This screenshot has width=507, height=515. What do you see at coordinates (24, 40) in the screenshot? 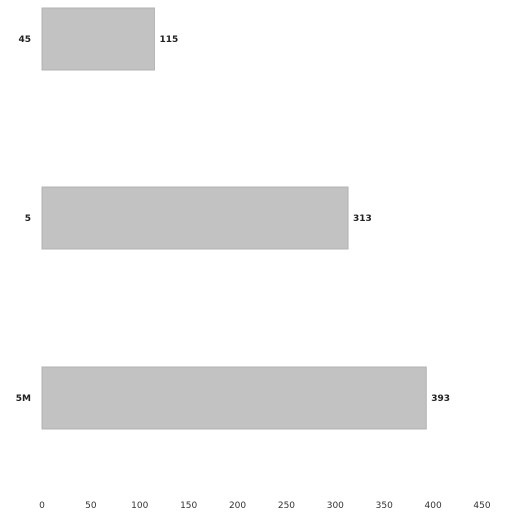
I see `category-label: 45` at bounding box center [24, 40].